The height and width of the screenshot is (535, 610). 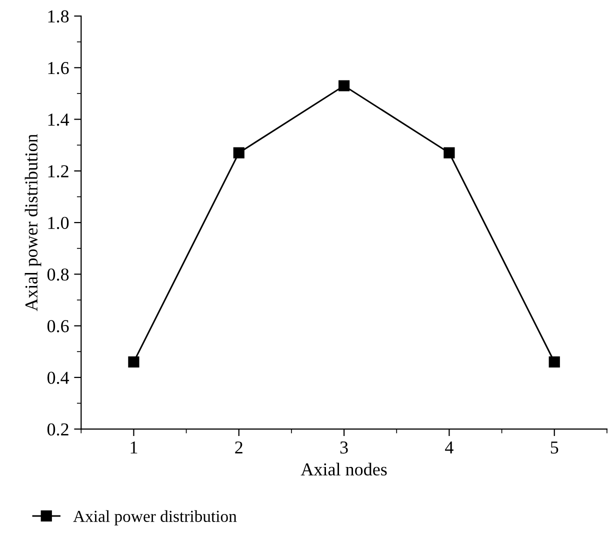 What do you see at coordinates (58, 171) in the screenshot?
I see `y-tick-label: 1.2` at bounding box center [58, 171].